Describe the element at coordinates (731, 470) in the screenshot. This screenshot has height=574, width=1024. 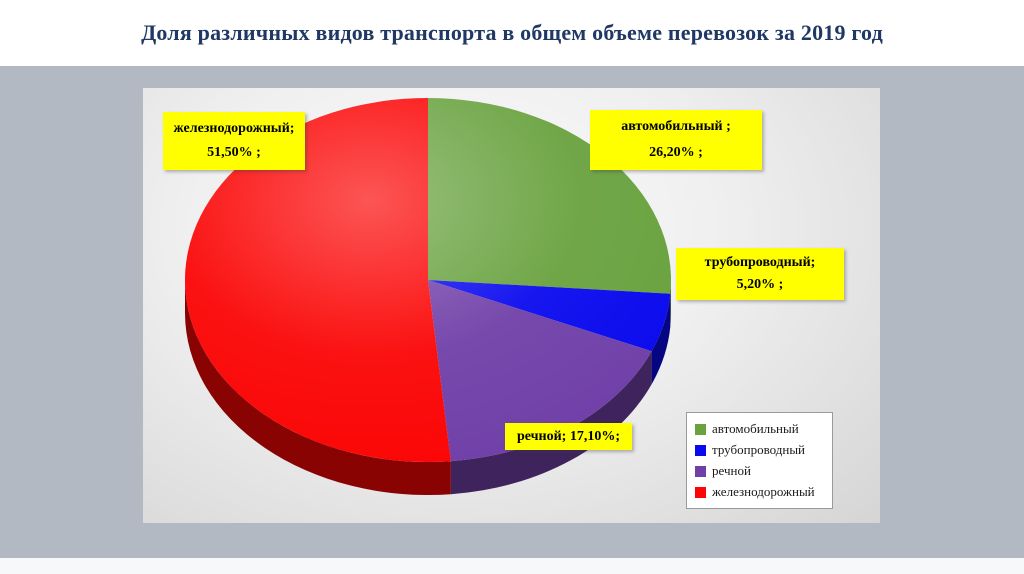
I see `legend-label-river: речной` at that location.